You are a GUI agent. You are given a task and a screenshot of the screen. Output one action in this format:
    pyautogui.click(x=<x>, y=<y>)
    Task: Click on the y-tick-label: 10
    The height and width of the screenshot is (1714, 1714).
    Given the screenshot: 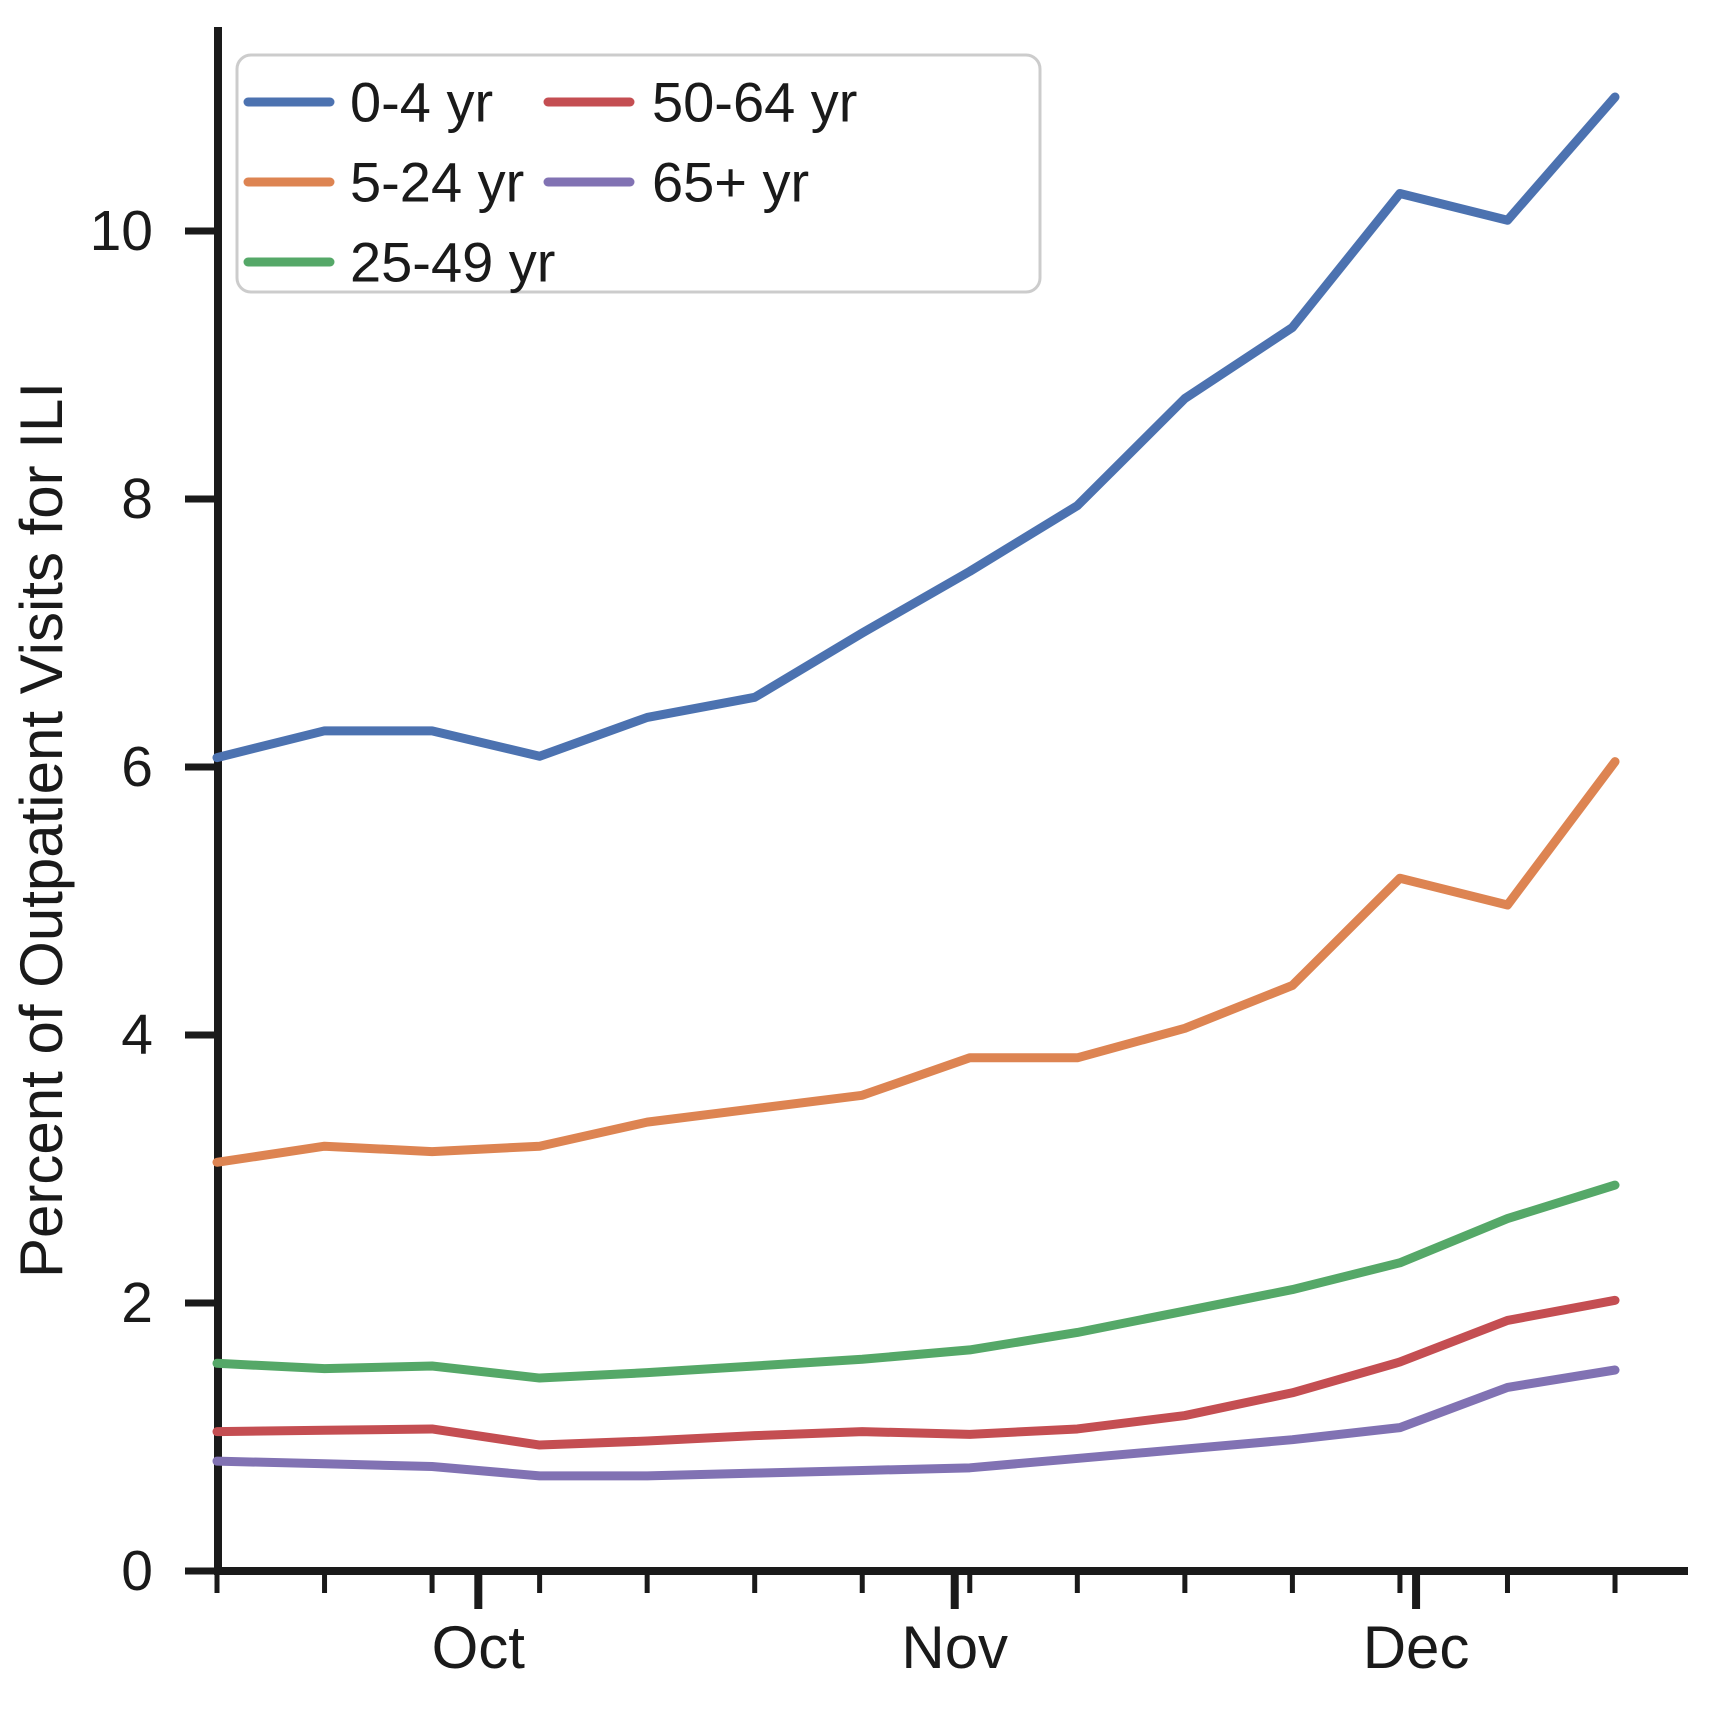 What is the action you would take?
    pyautogui.click(x=121, y=231)
    